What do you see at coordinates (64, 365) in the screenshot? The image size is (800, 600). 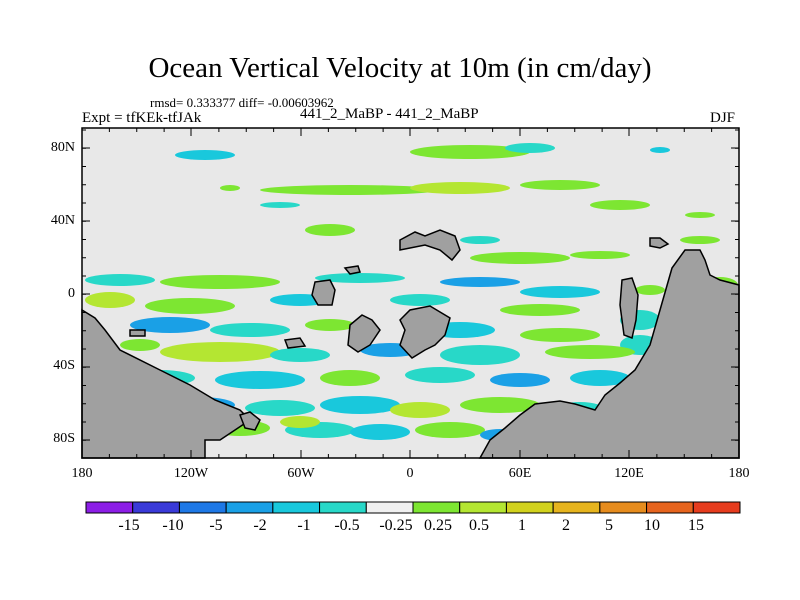 I see `y-tick-label: 40S` at bounding box center [64, 365].